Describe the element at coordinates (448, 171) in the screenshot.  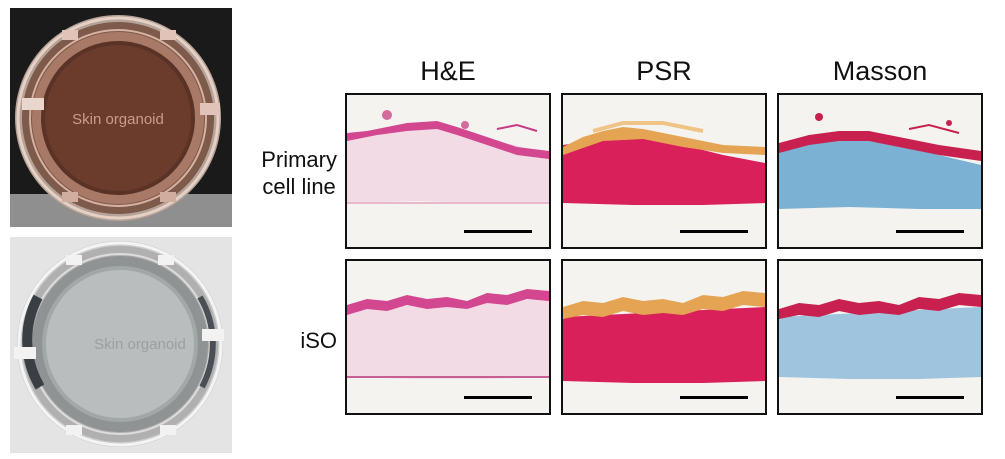
I see `panel-primary-he` at that location.